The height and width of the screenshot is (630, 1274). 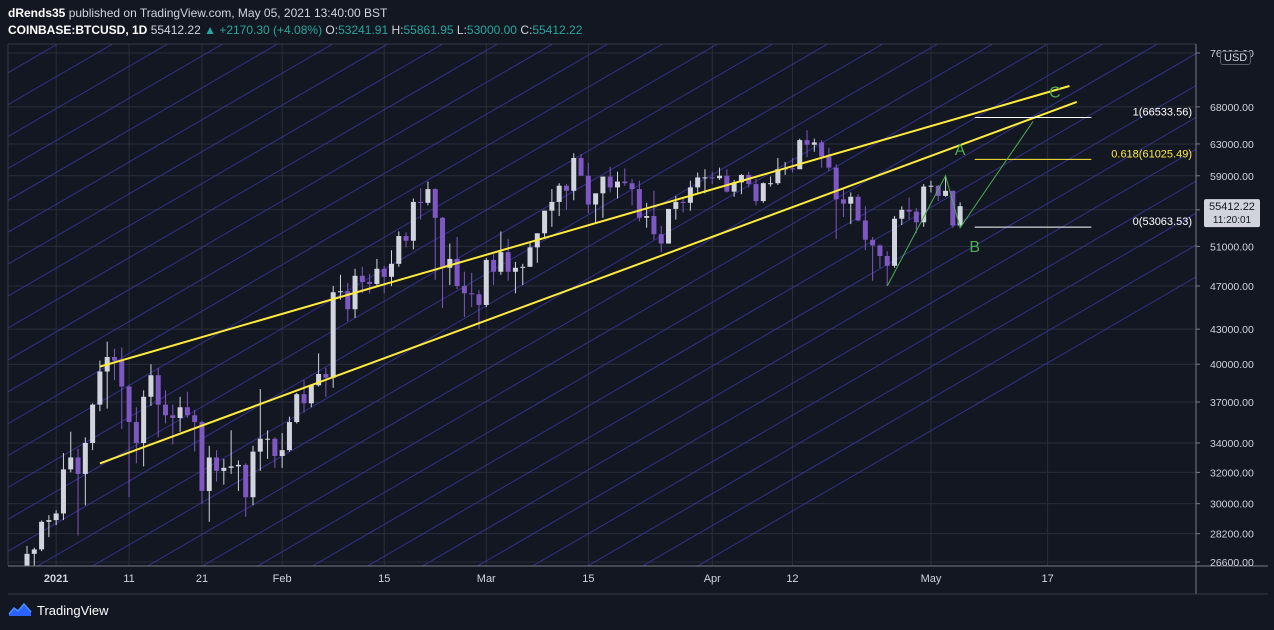 What do you see at coordinates (461, 30) in the screenshot?
I see `low-label: L:` at bounding box center [461, 30].